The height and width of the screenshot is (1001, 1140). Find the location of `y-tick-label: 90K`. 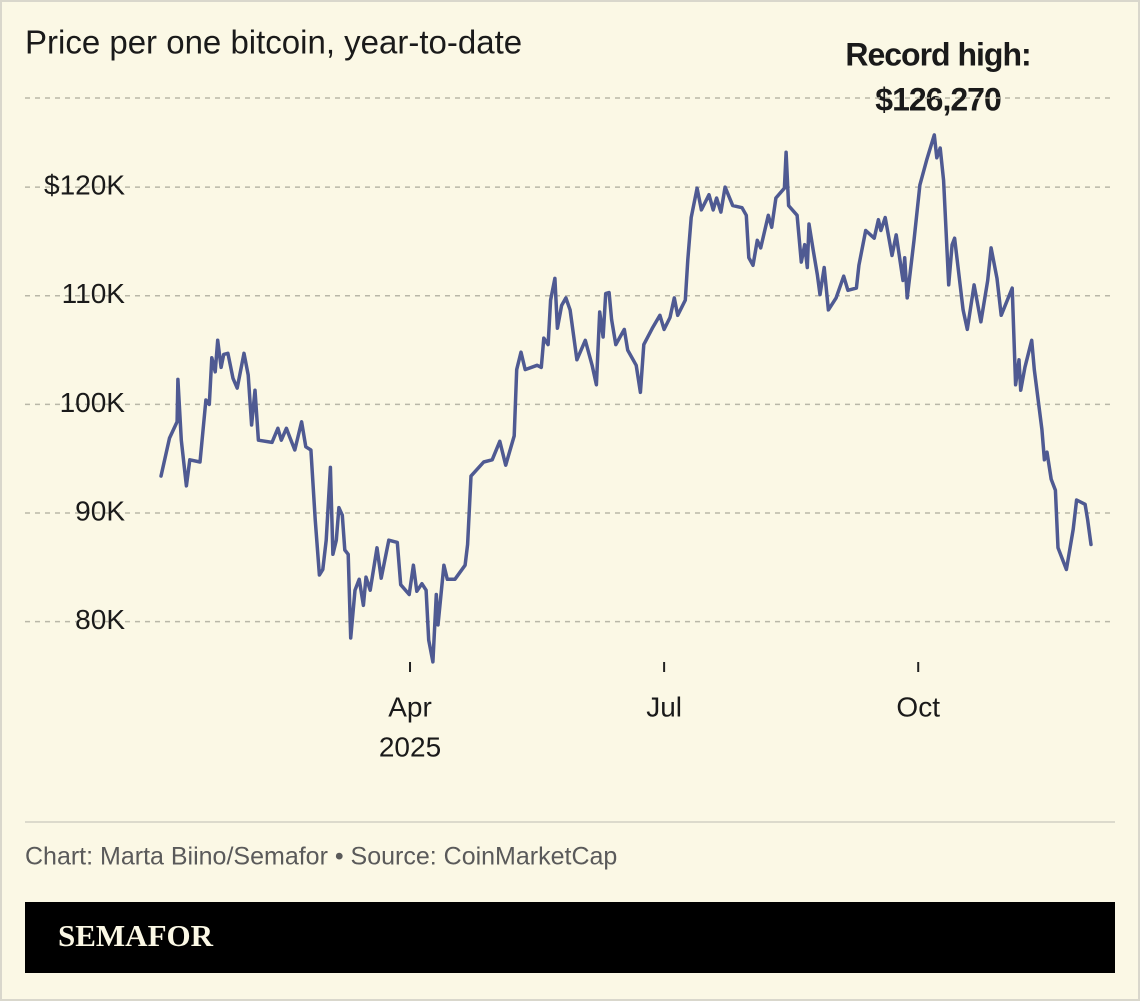

y-tick-label: 90K is located at coordinates (100, 510).